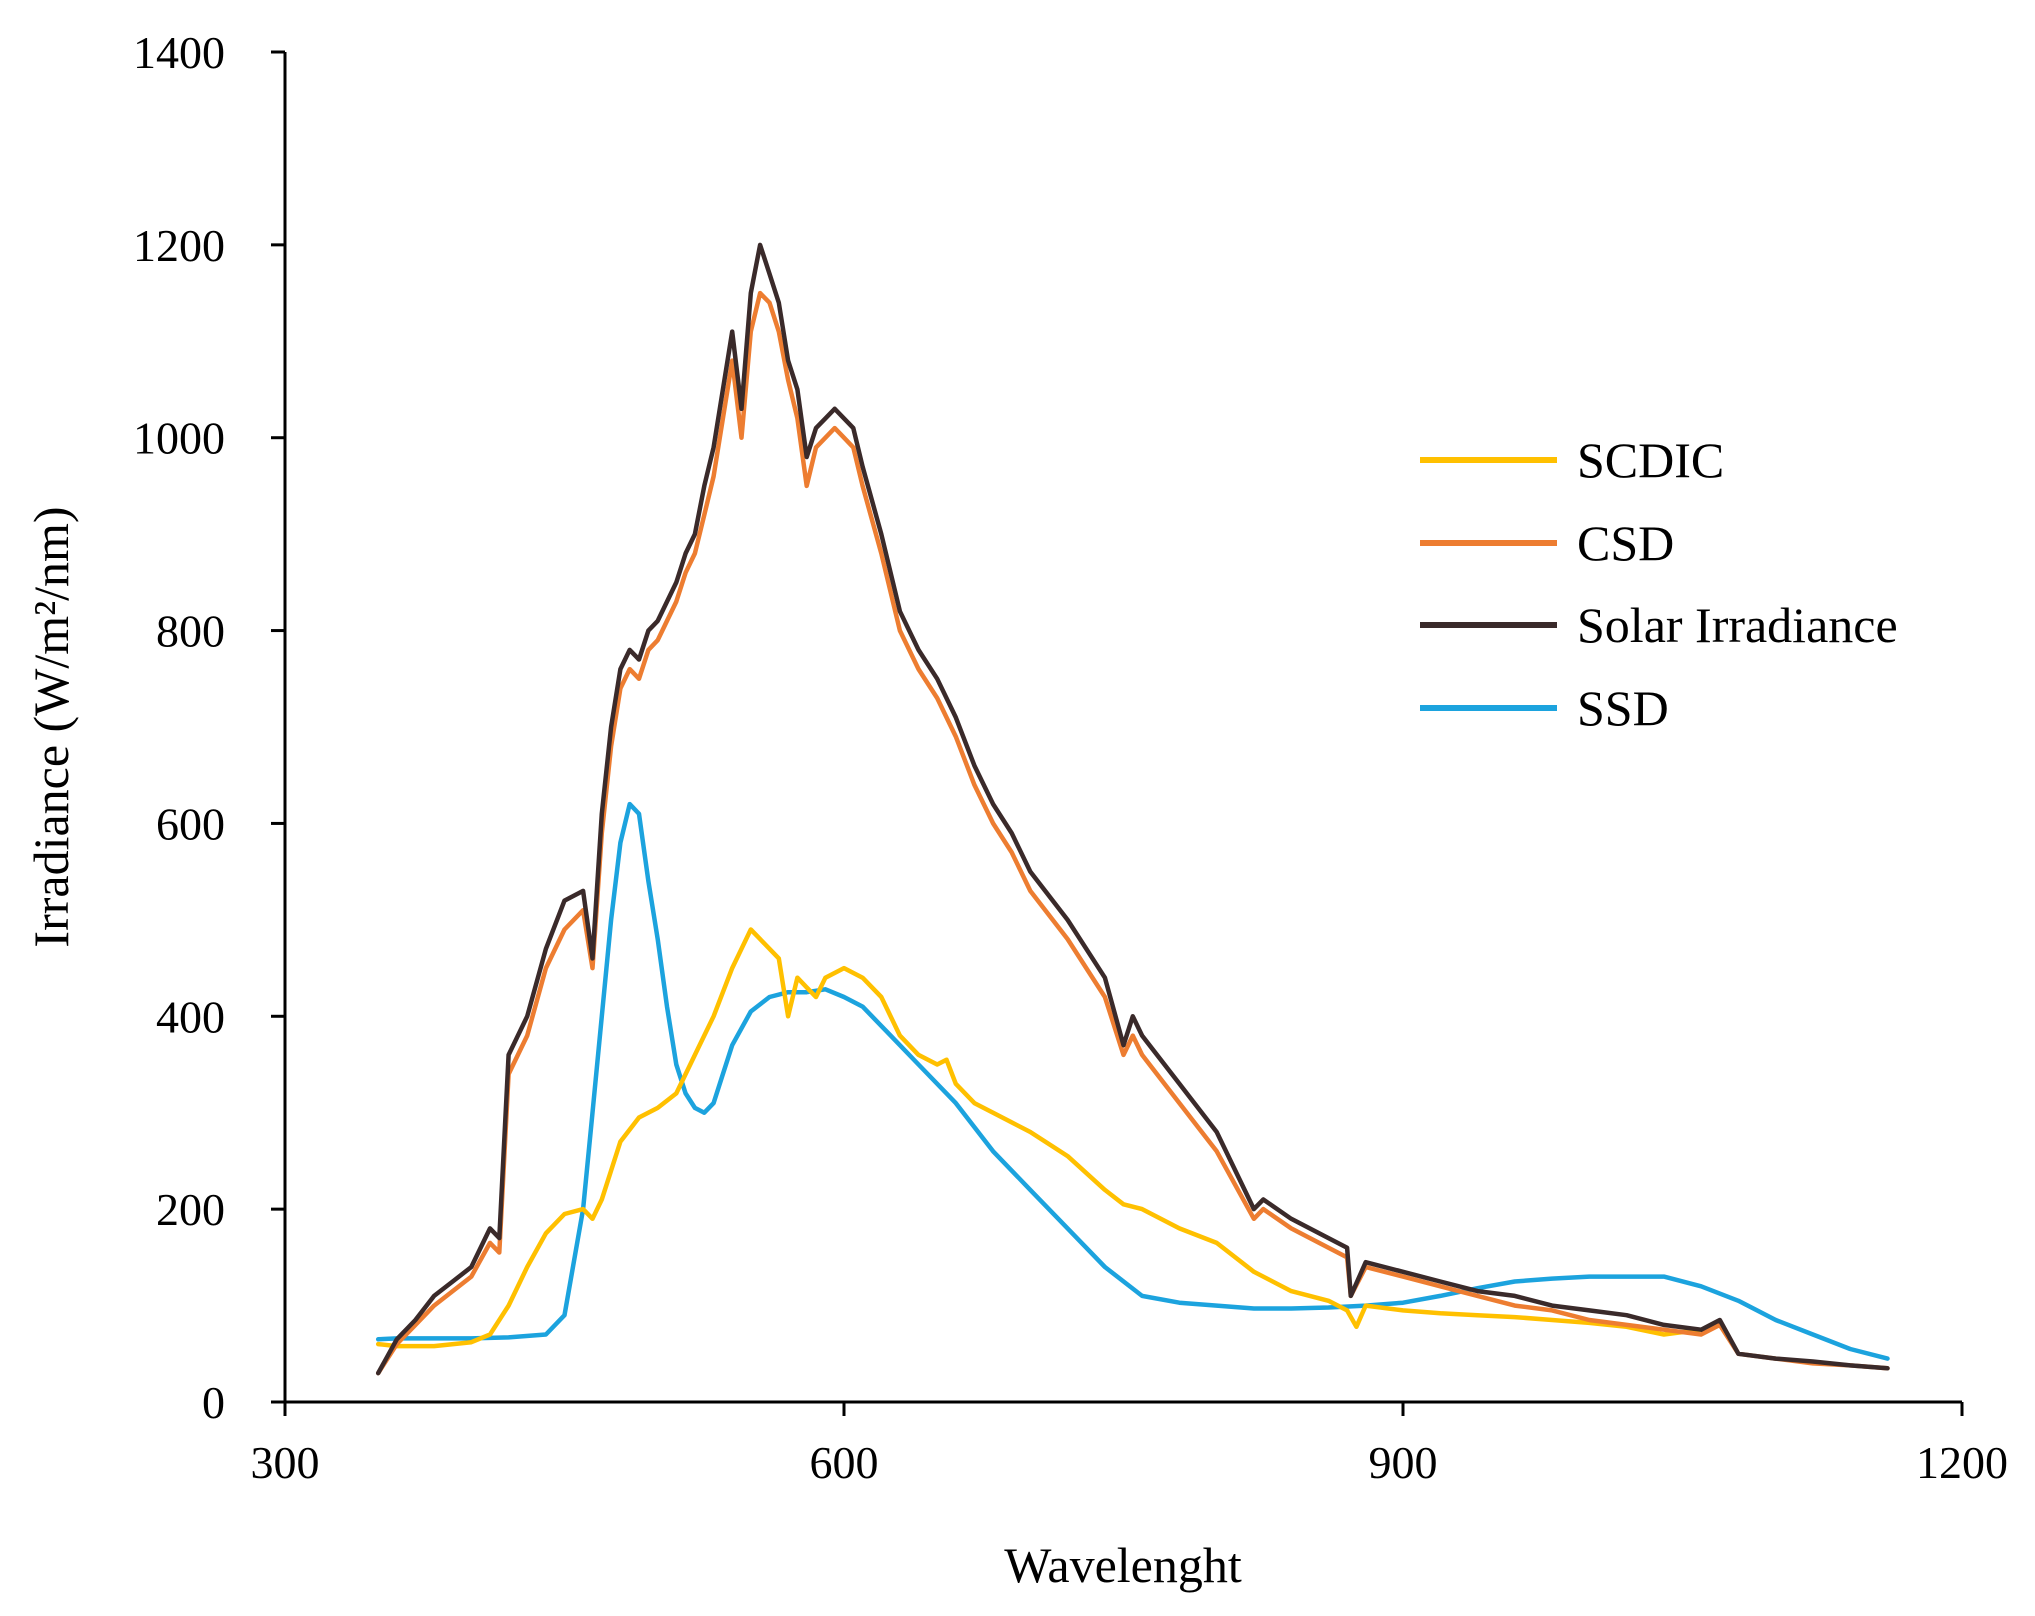 This screenshot has width=2035, height=1616. Describe the element at coordinates (209, 727) in the screenshot. I see `y-ticks: 0 200 400 600 800 1000 1200 1400` at that location.